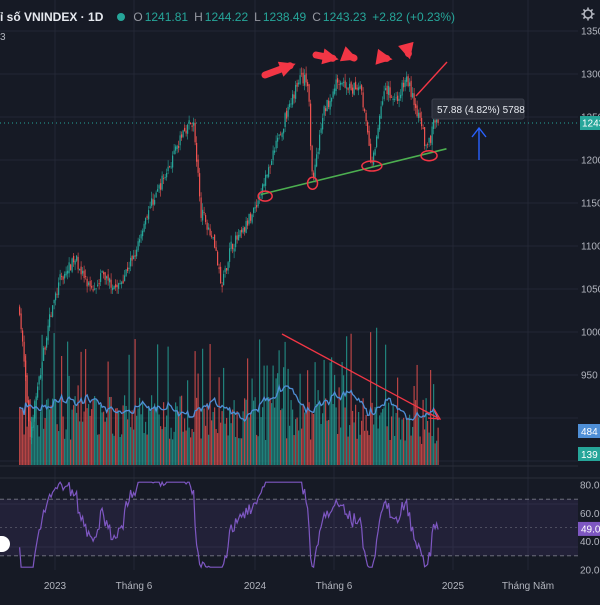 This screenshot has height=605, width=600. Describe the element at coordinates (590, 529) in the screenshot. I see `rsi-value-label: 49.0` at that location.